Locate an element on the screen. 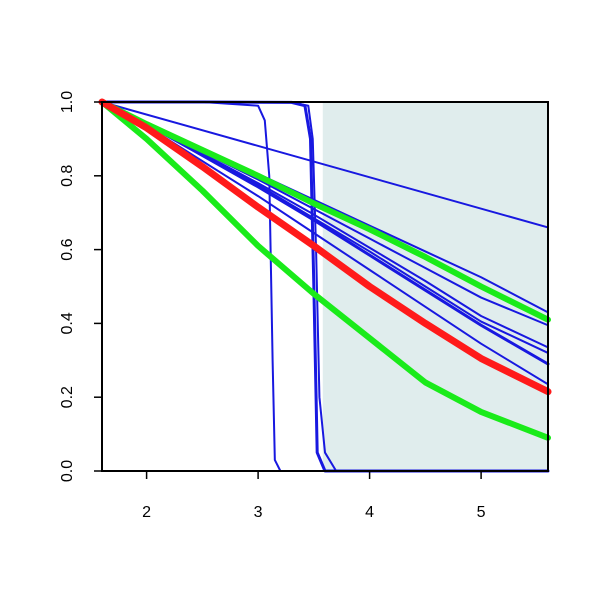  x-tick-label: 4 is located at coordinates (369, 512).